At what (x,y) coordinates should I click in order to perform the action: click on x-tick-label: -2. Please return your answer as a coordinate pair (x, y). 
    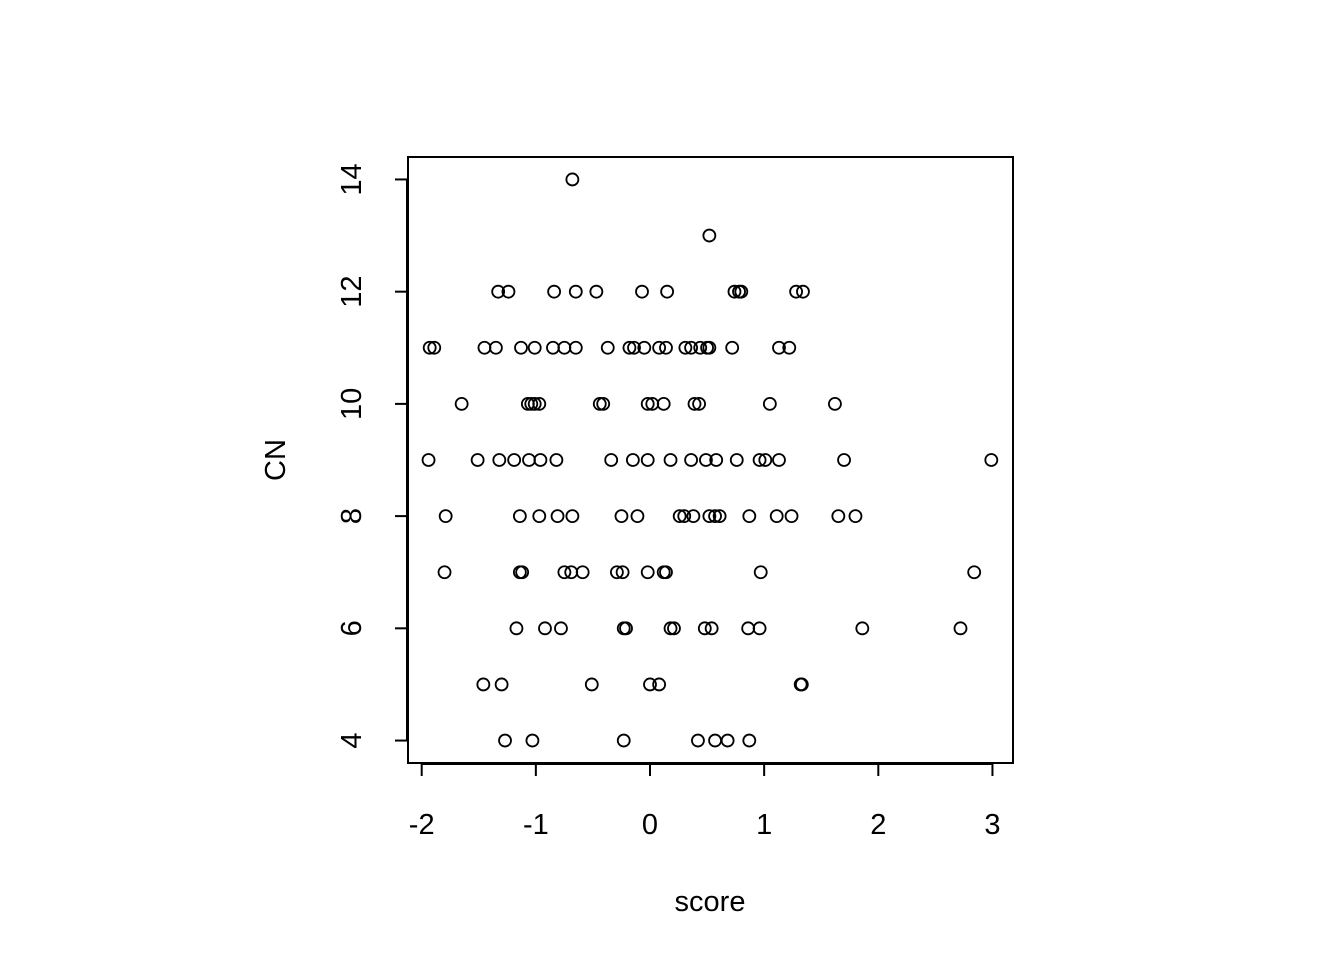
    Looking at the image, I should click on (422, 825).